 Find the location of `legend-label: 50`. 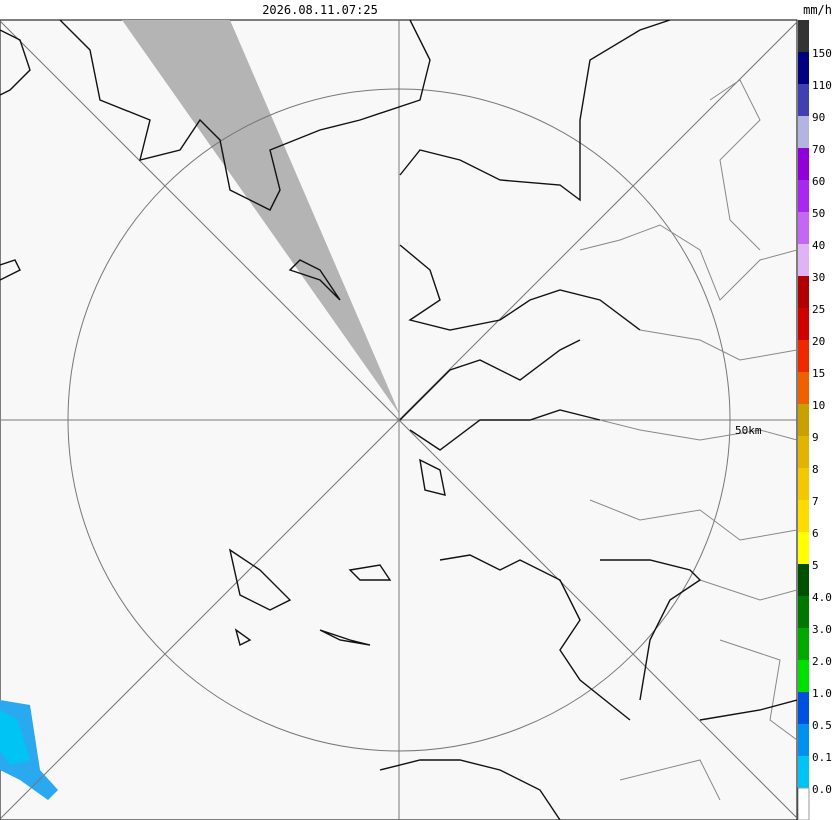

legend-label: 50 is located at coordinates (818, 213).